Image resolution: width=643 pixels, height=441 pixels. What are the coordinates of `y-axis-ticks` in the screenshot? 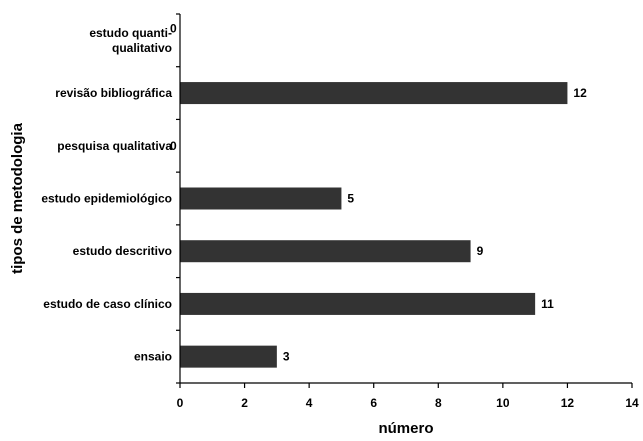 It's located at (178, 198).